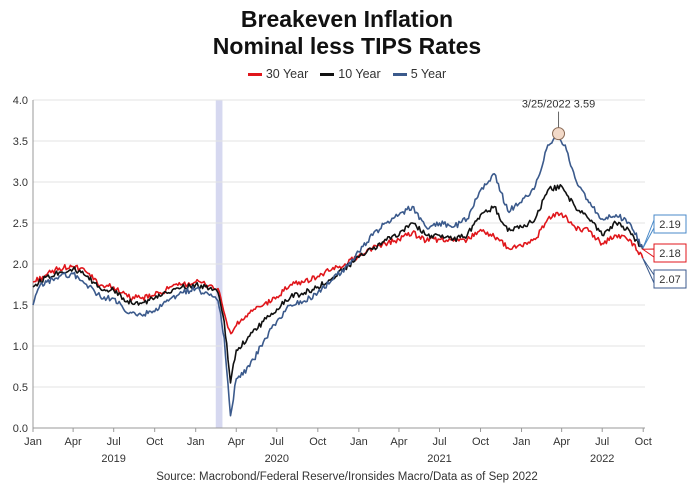 This screenshot has height=489, width=694. I want to click on y-tick-label: 0.5, so click(20, 388).